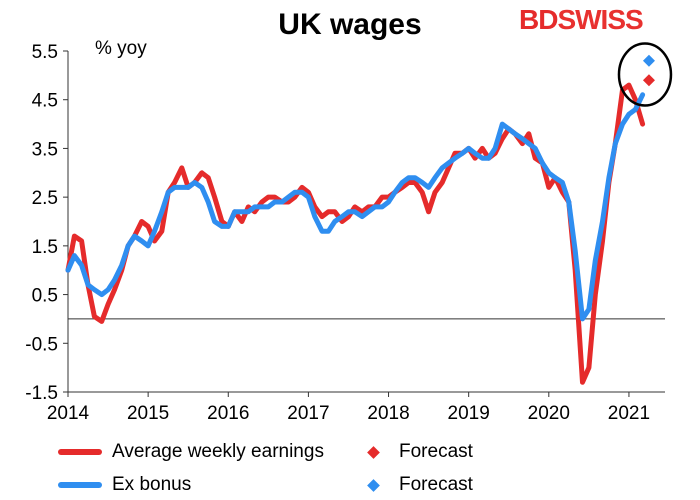 This screenshot has width=700, height=500. What do you see at coordinates (80, 485) in the screenshot?
I see `legend-swatch-exbonus` at bounding box center [80, 485].